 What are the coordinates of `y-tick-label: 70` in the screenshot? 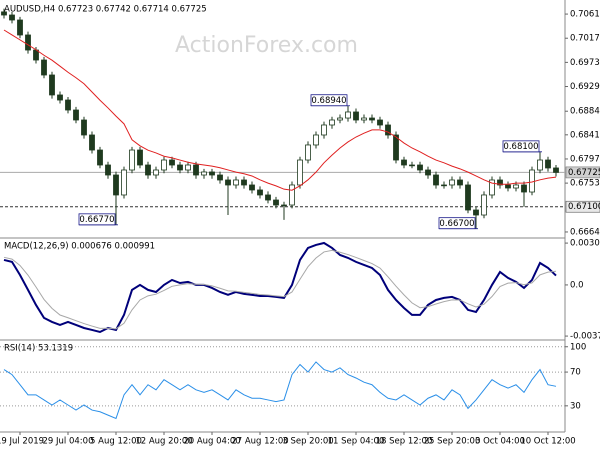 It's located at (575, 373).